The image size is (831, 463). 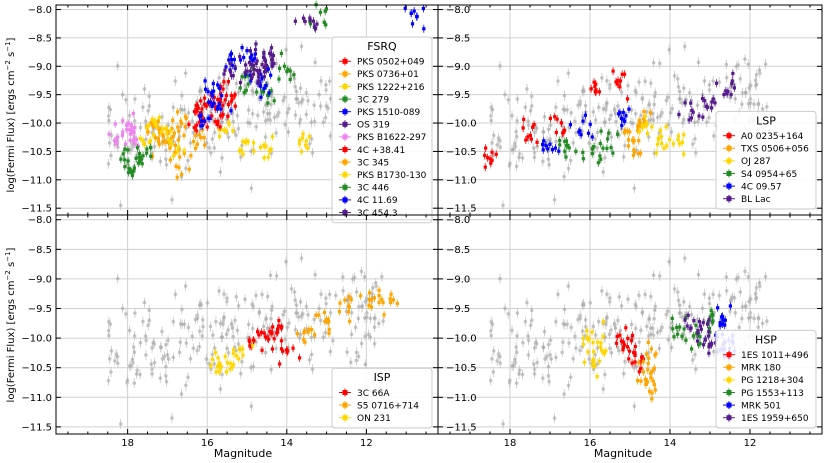 What do you see at coordinates (11, 56) in the screenshot?
I see `y-label-text: s` at bounding box center [11, 56].